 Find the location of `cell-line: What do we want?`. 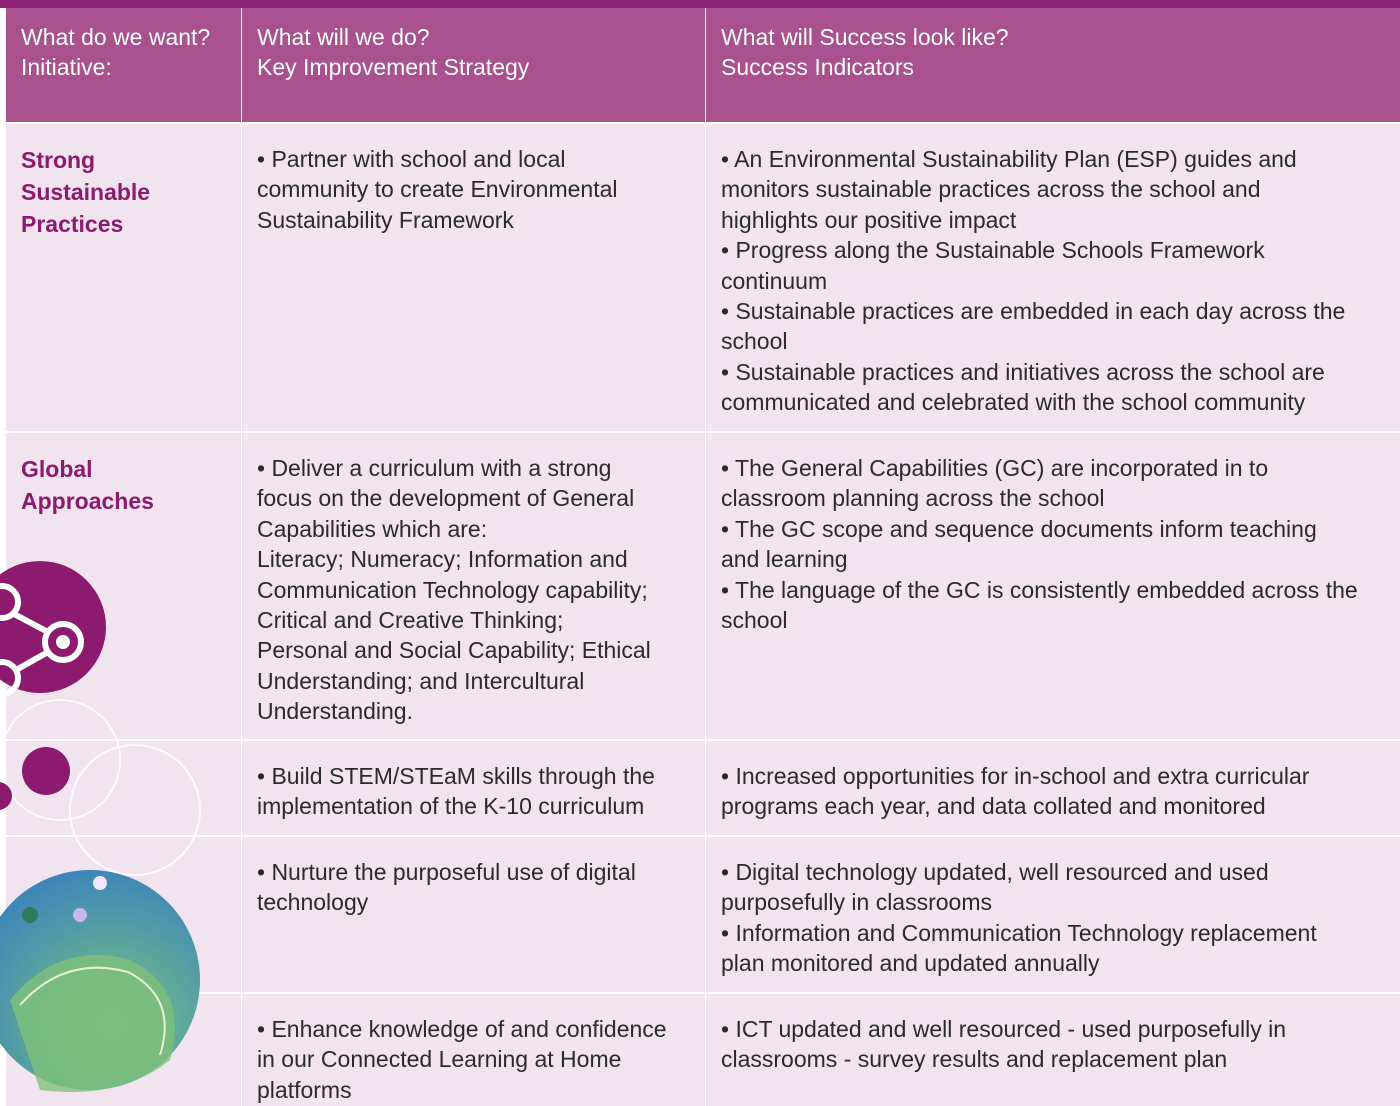

cell-line: What do we want? is located at coordinates (116, 37).